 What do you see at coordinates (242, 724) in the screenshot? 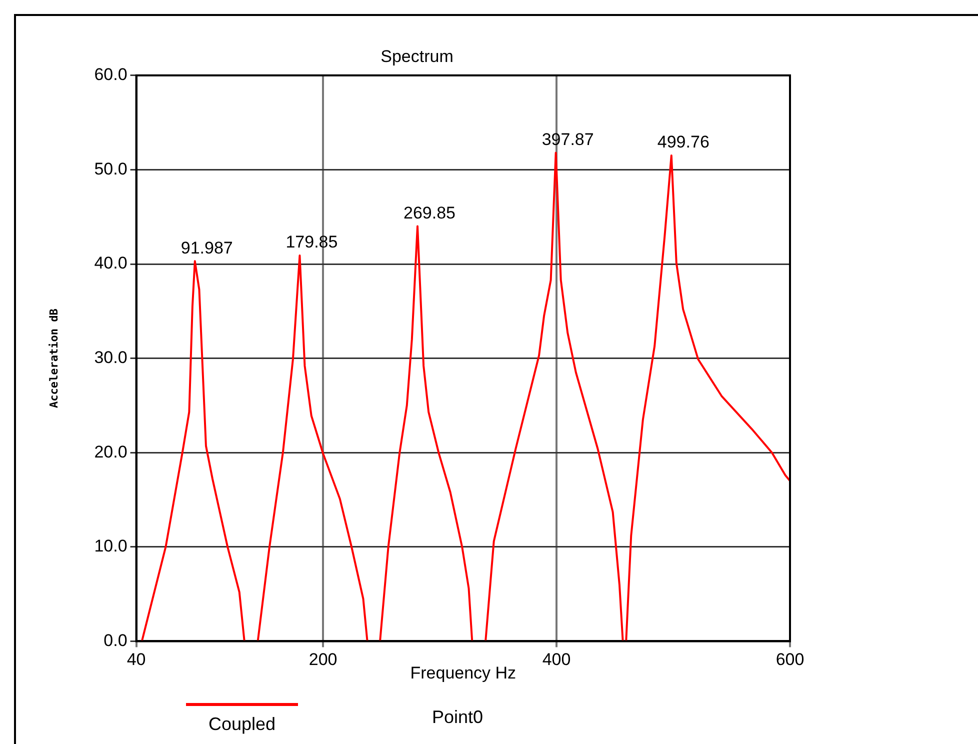
I see `text: Coupled` at bounding box center [242, 724].